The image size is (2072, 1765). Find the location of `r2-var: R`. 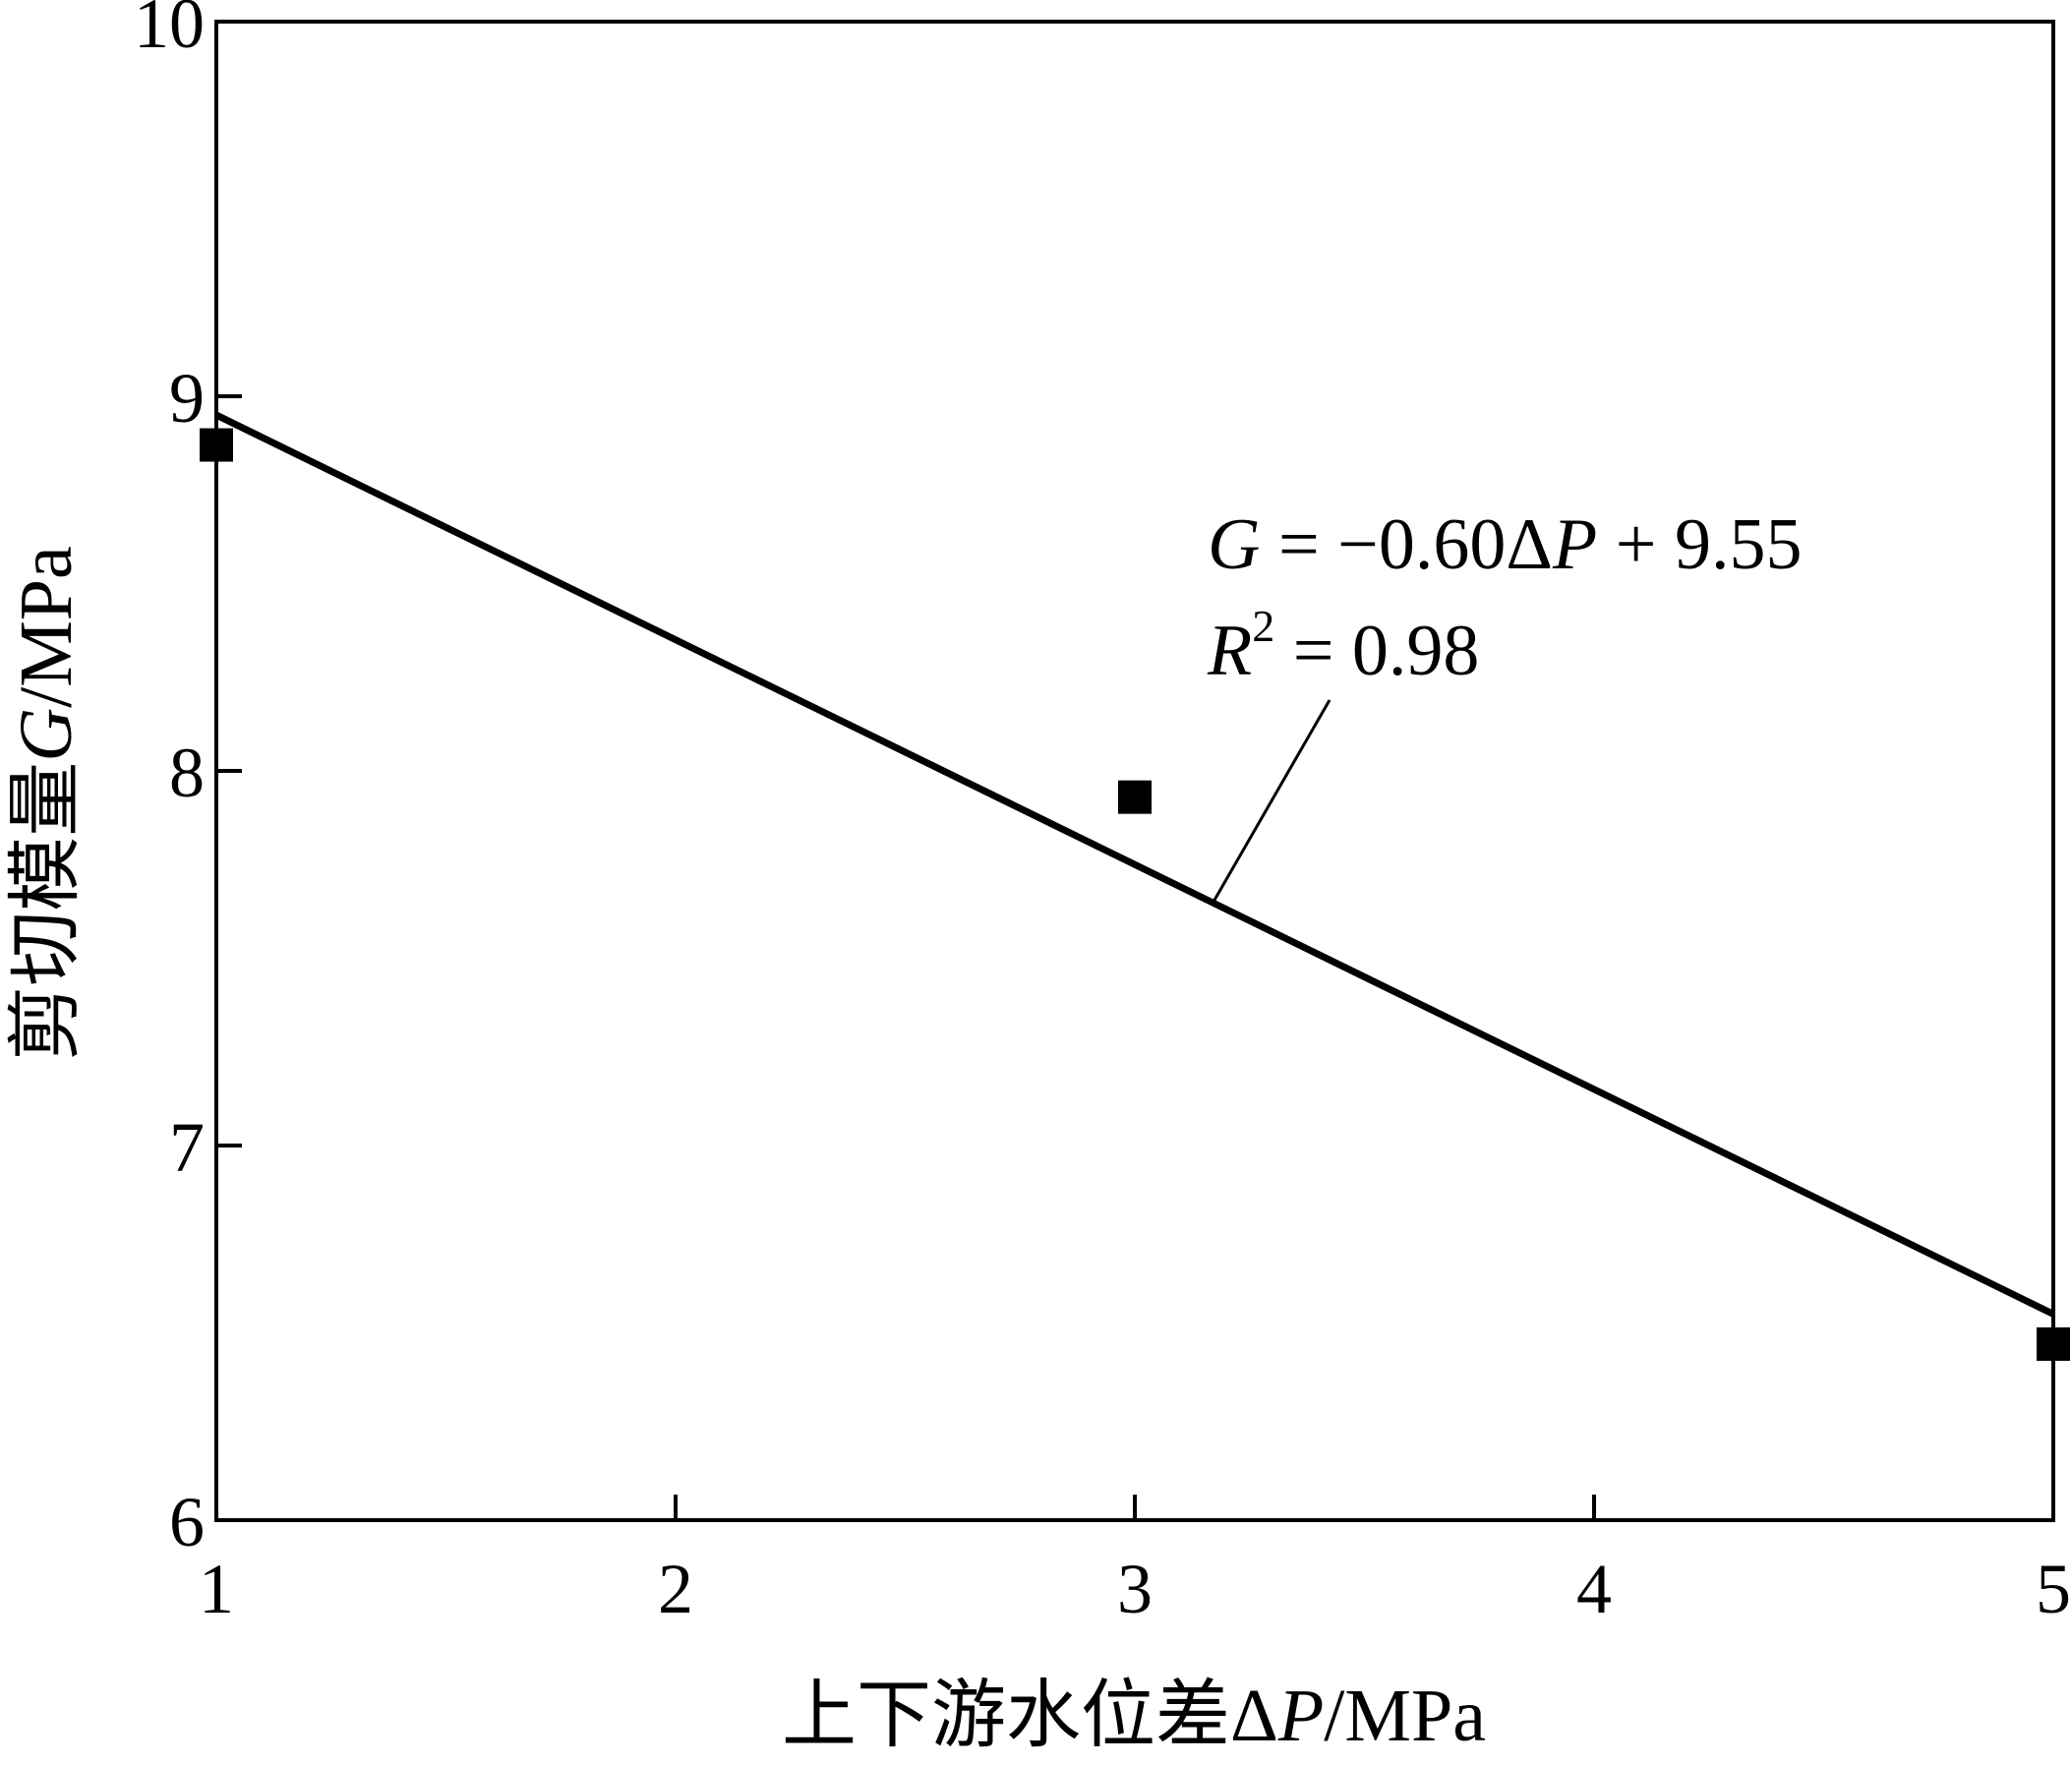

r2-var: R is located at coordinates (1229, 651).